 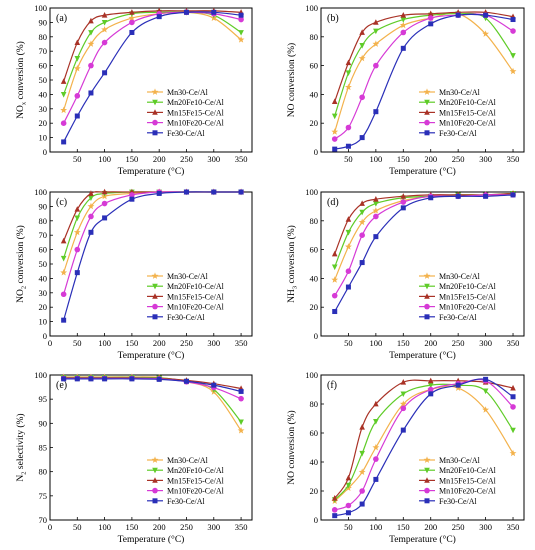 I want to click on legend-label: Mn15Fe15-Ce/Al, so click(x=468, y=480).